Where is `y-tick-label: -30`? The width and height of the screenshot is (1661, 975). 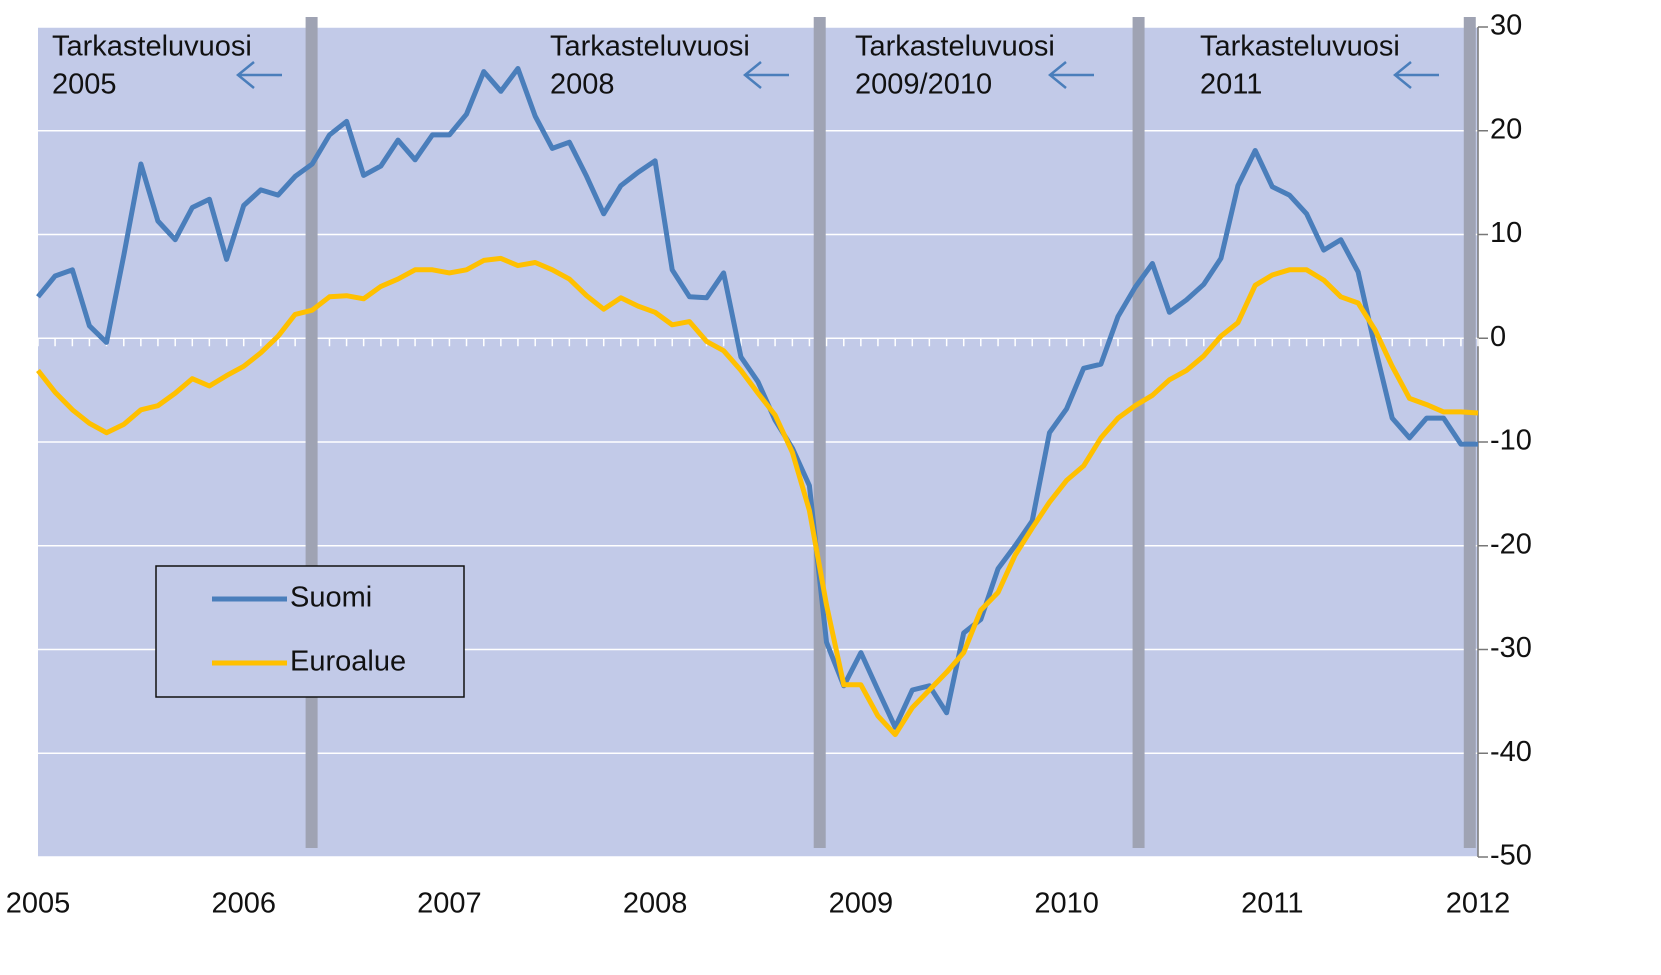
y-tick-label: -30 is located at coordinates (1511, 648).